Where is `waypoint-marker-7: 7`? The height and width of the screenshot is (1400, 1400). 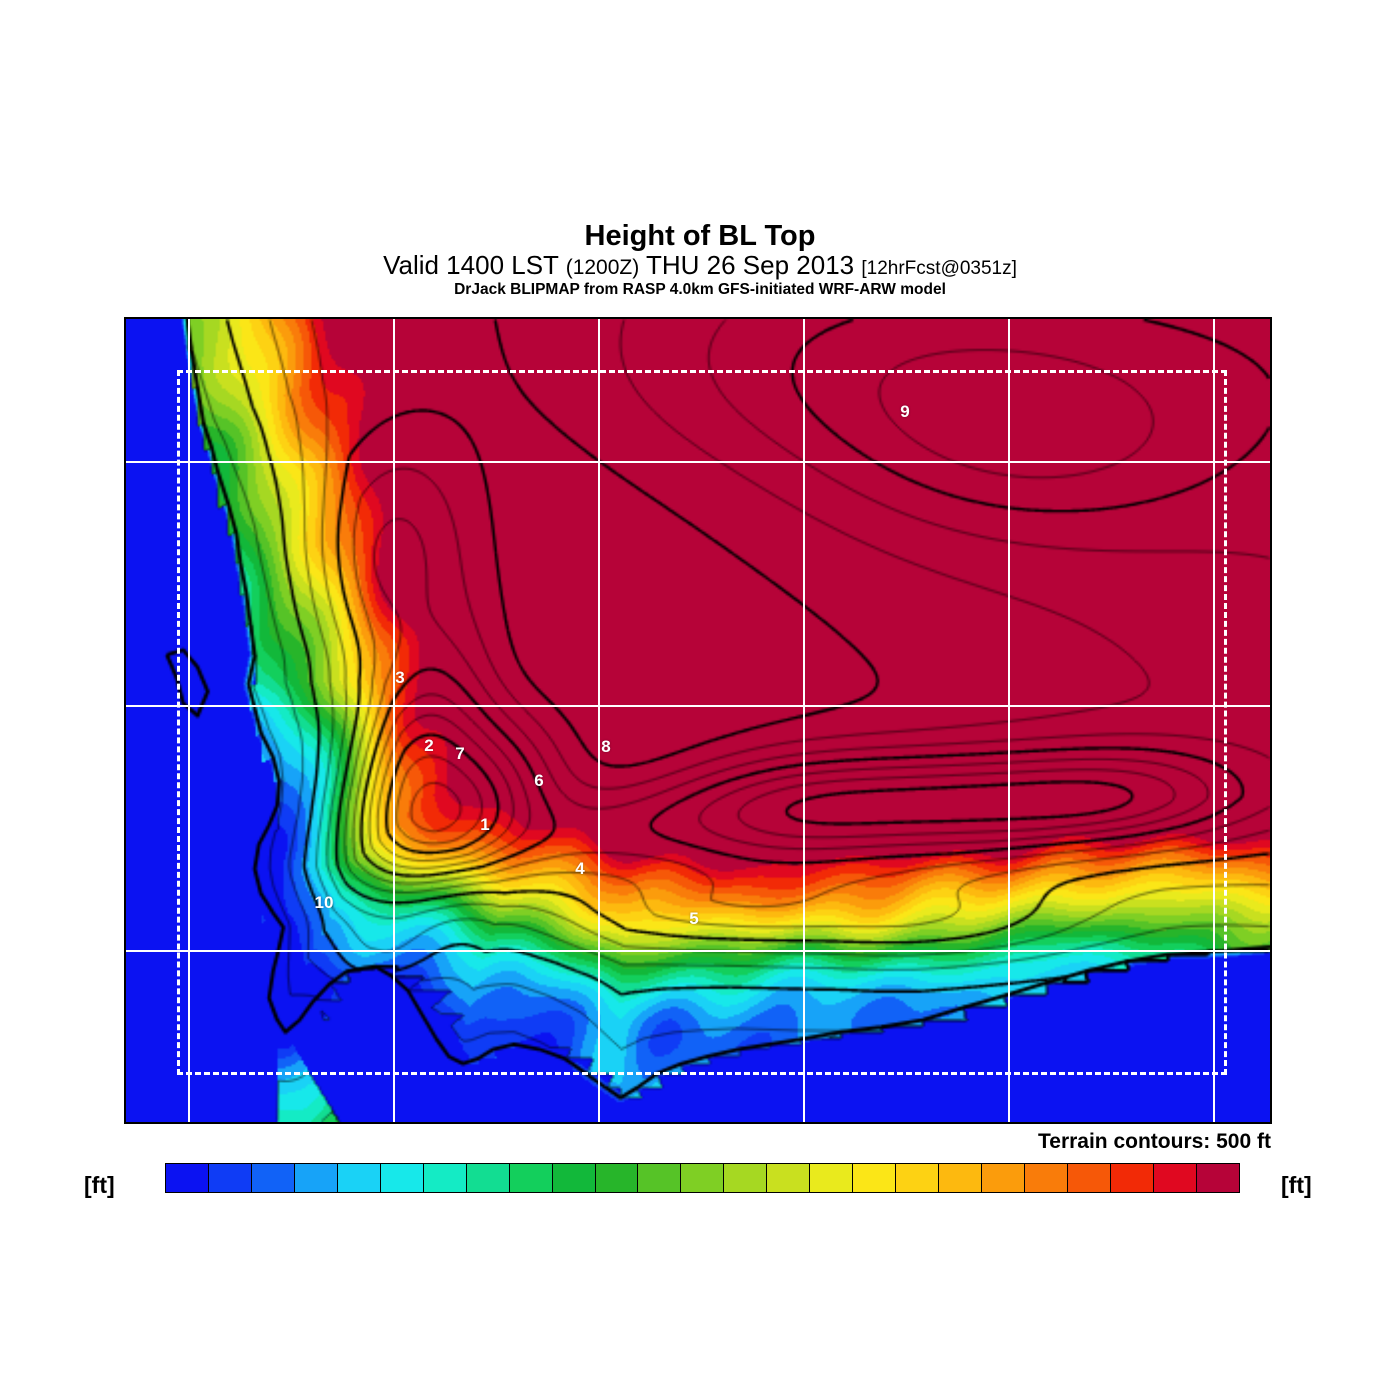
waypoint-marker-7: 7 is located at coordinates (460, 753).